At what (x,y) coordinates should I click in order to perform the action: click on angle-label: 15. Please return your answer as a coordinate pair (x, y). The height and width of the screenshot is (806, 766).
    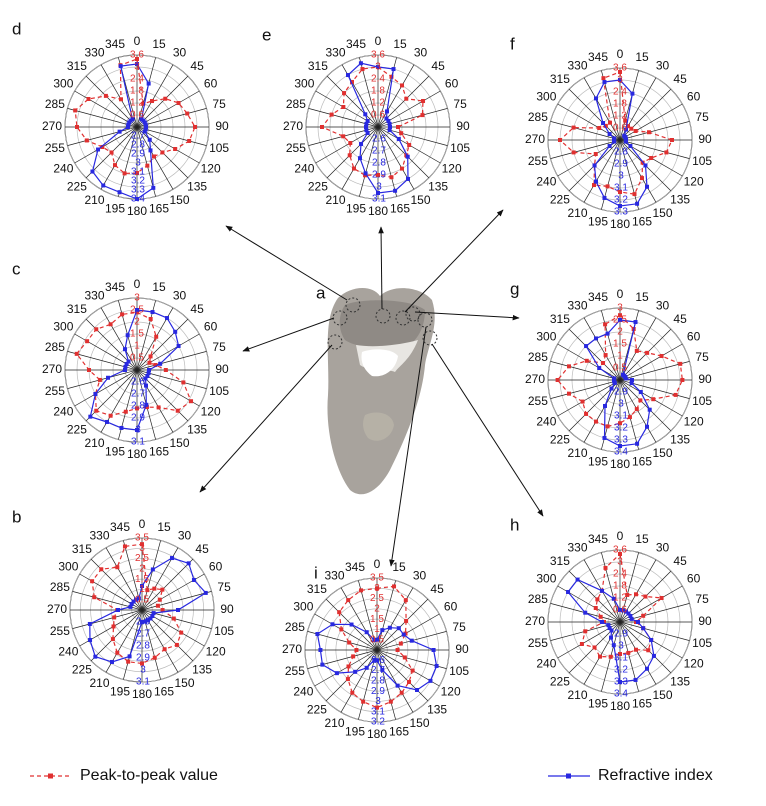
    Looking at the image, I should click on (164, 527).